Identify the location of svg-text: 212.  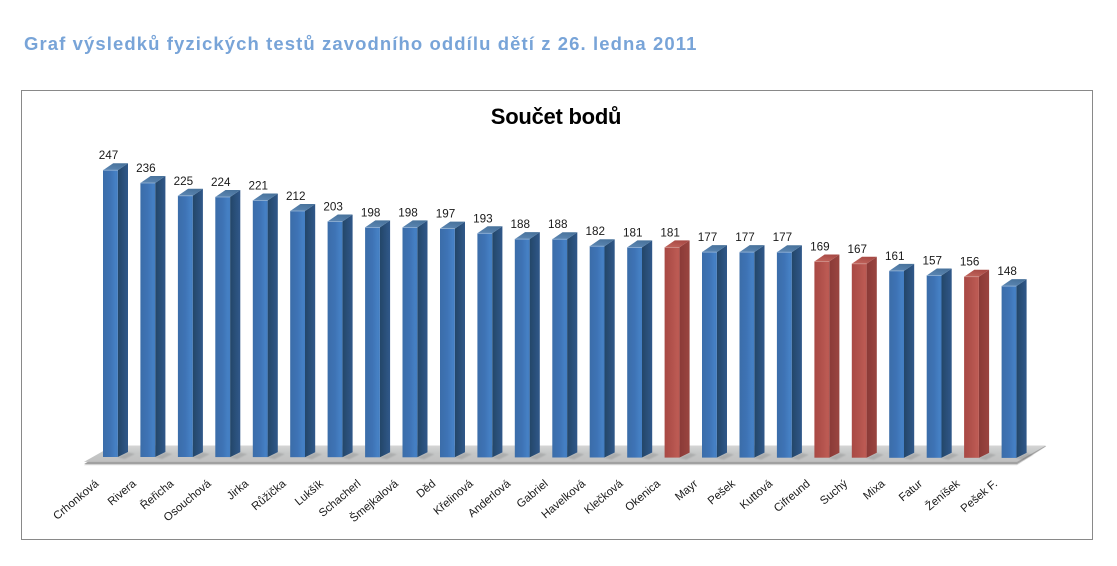
(296, 196).